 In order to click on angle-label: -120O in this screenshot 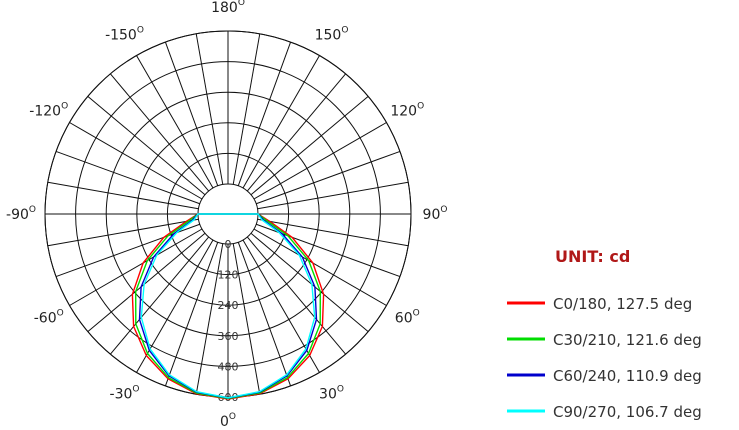, I will do `click(48, 111)`.